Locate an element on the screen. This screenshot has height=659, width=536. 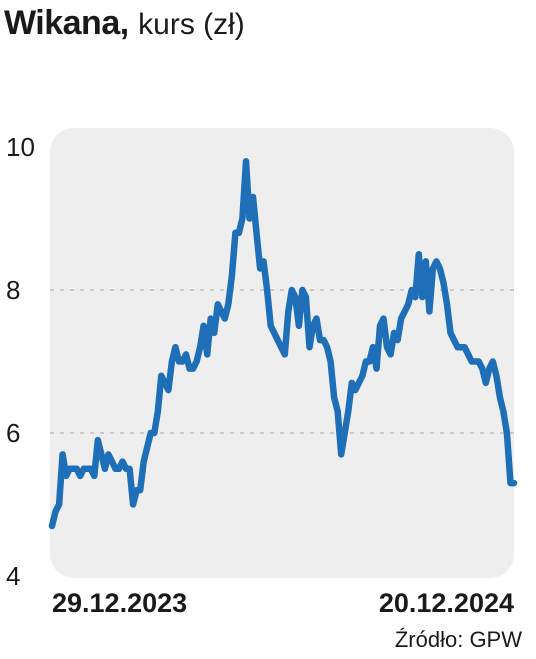
y-tick-label: 10 is located at coordinates (20, 147).